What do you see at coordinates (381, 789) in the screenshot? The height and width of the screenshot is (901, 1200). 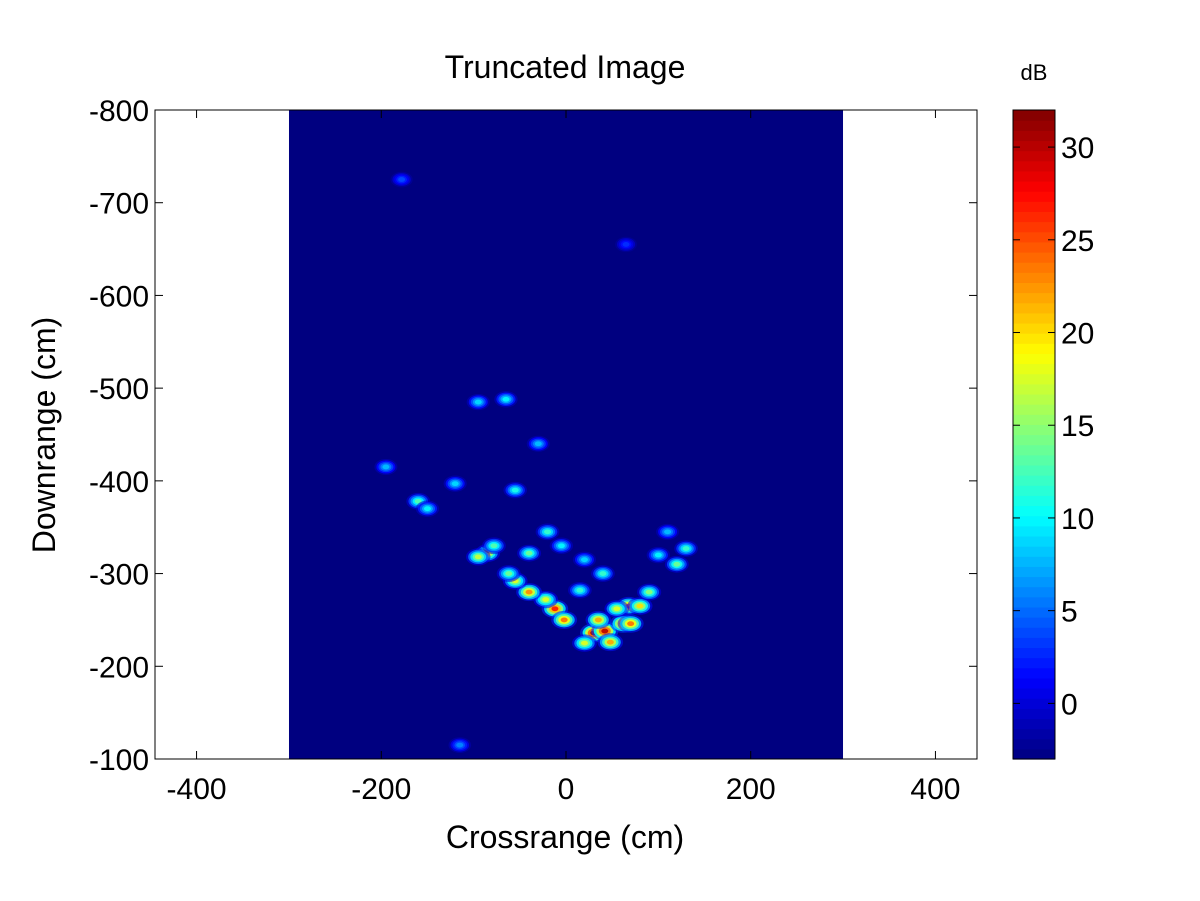 I see `x-tick-label: -200` at bounding box center [381, 789].